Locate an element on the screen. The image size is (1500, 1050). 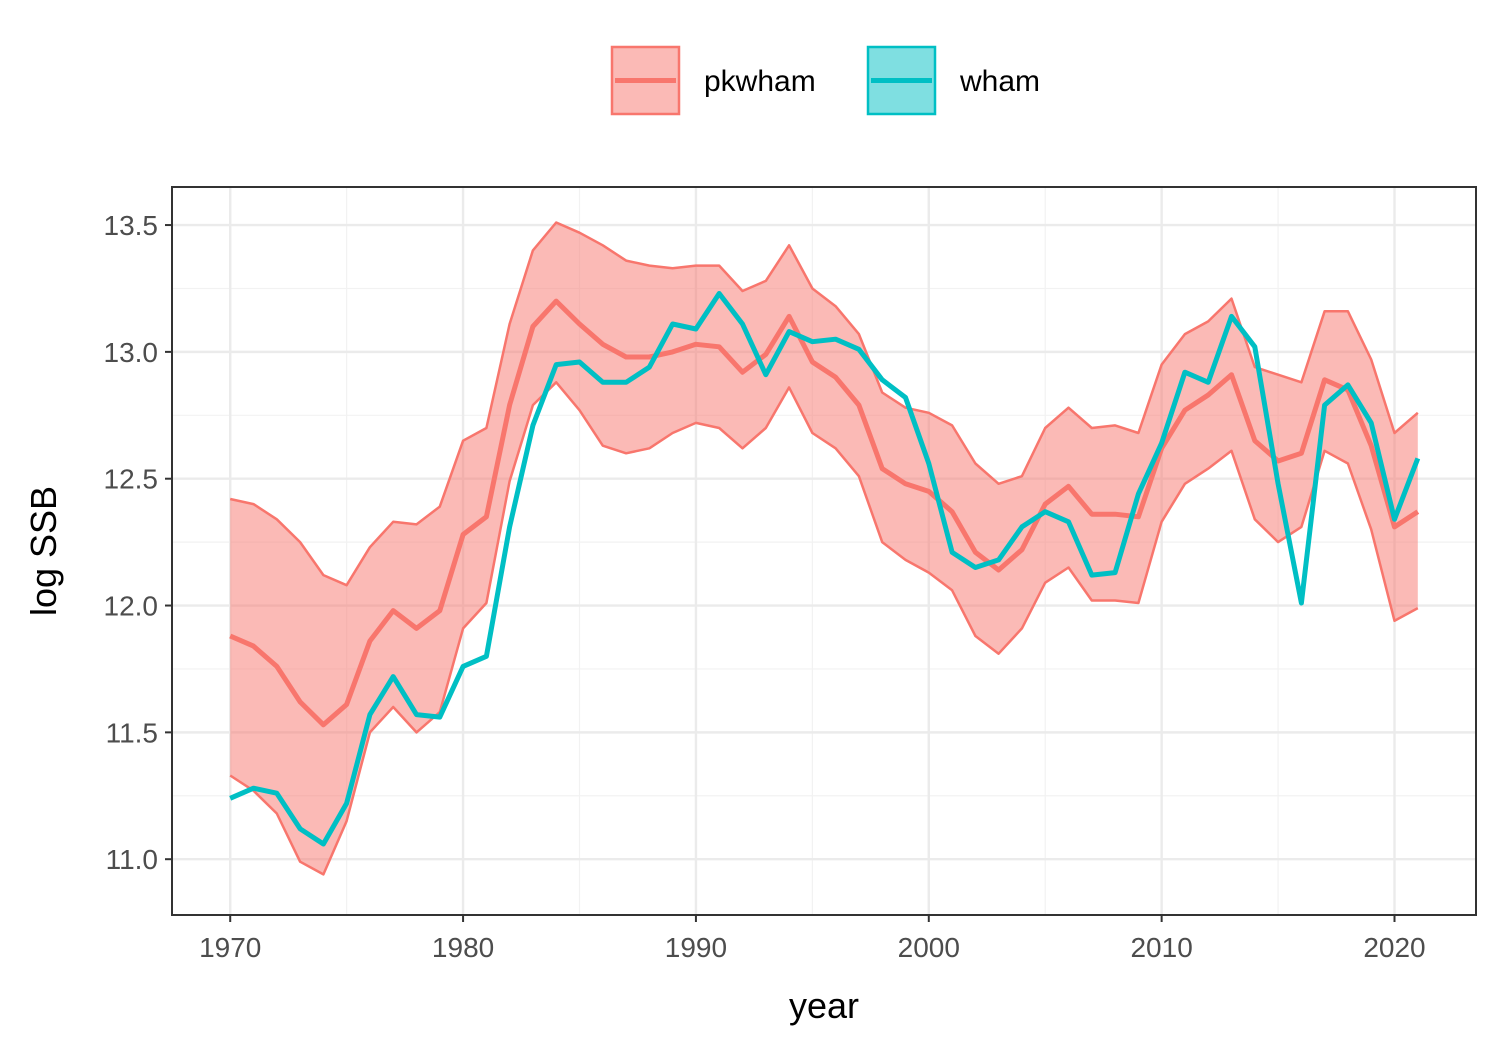
x-axis: 1970 1980 1990 2000 2010 2020 is located at coordinates (812, 939).